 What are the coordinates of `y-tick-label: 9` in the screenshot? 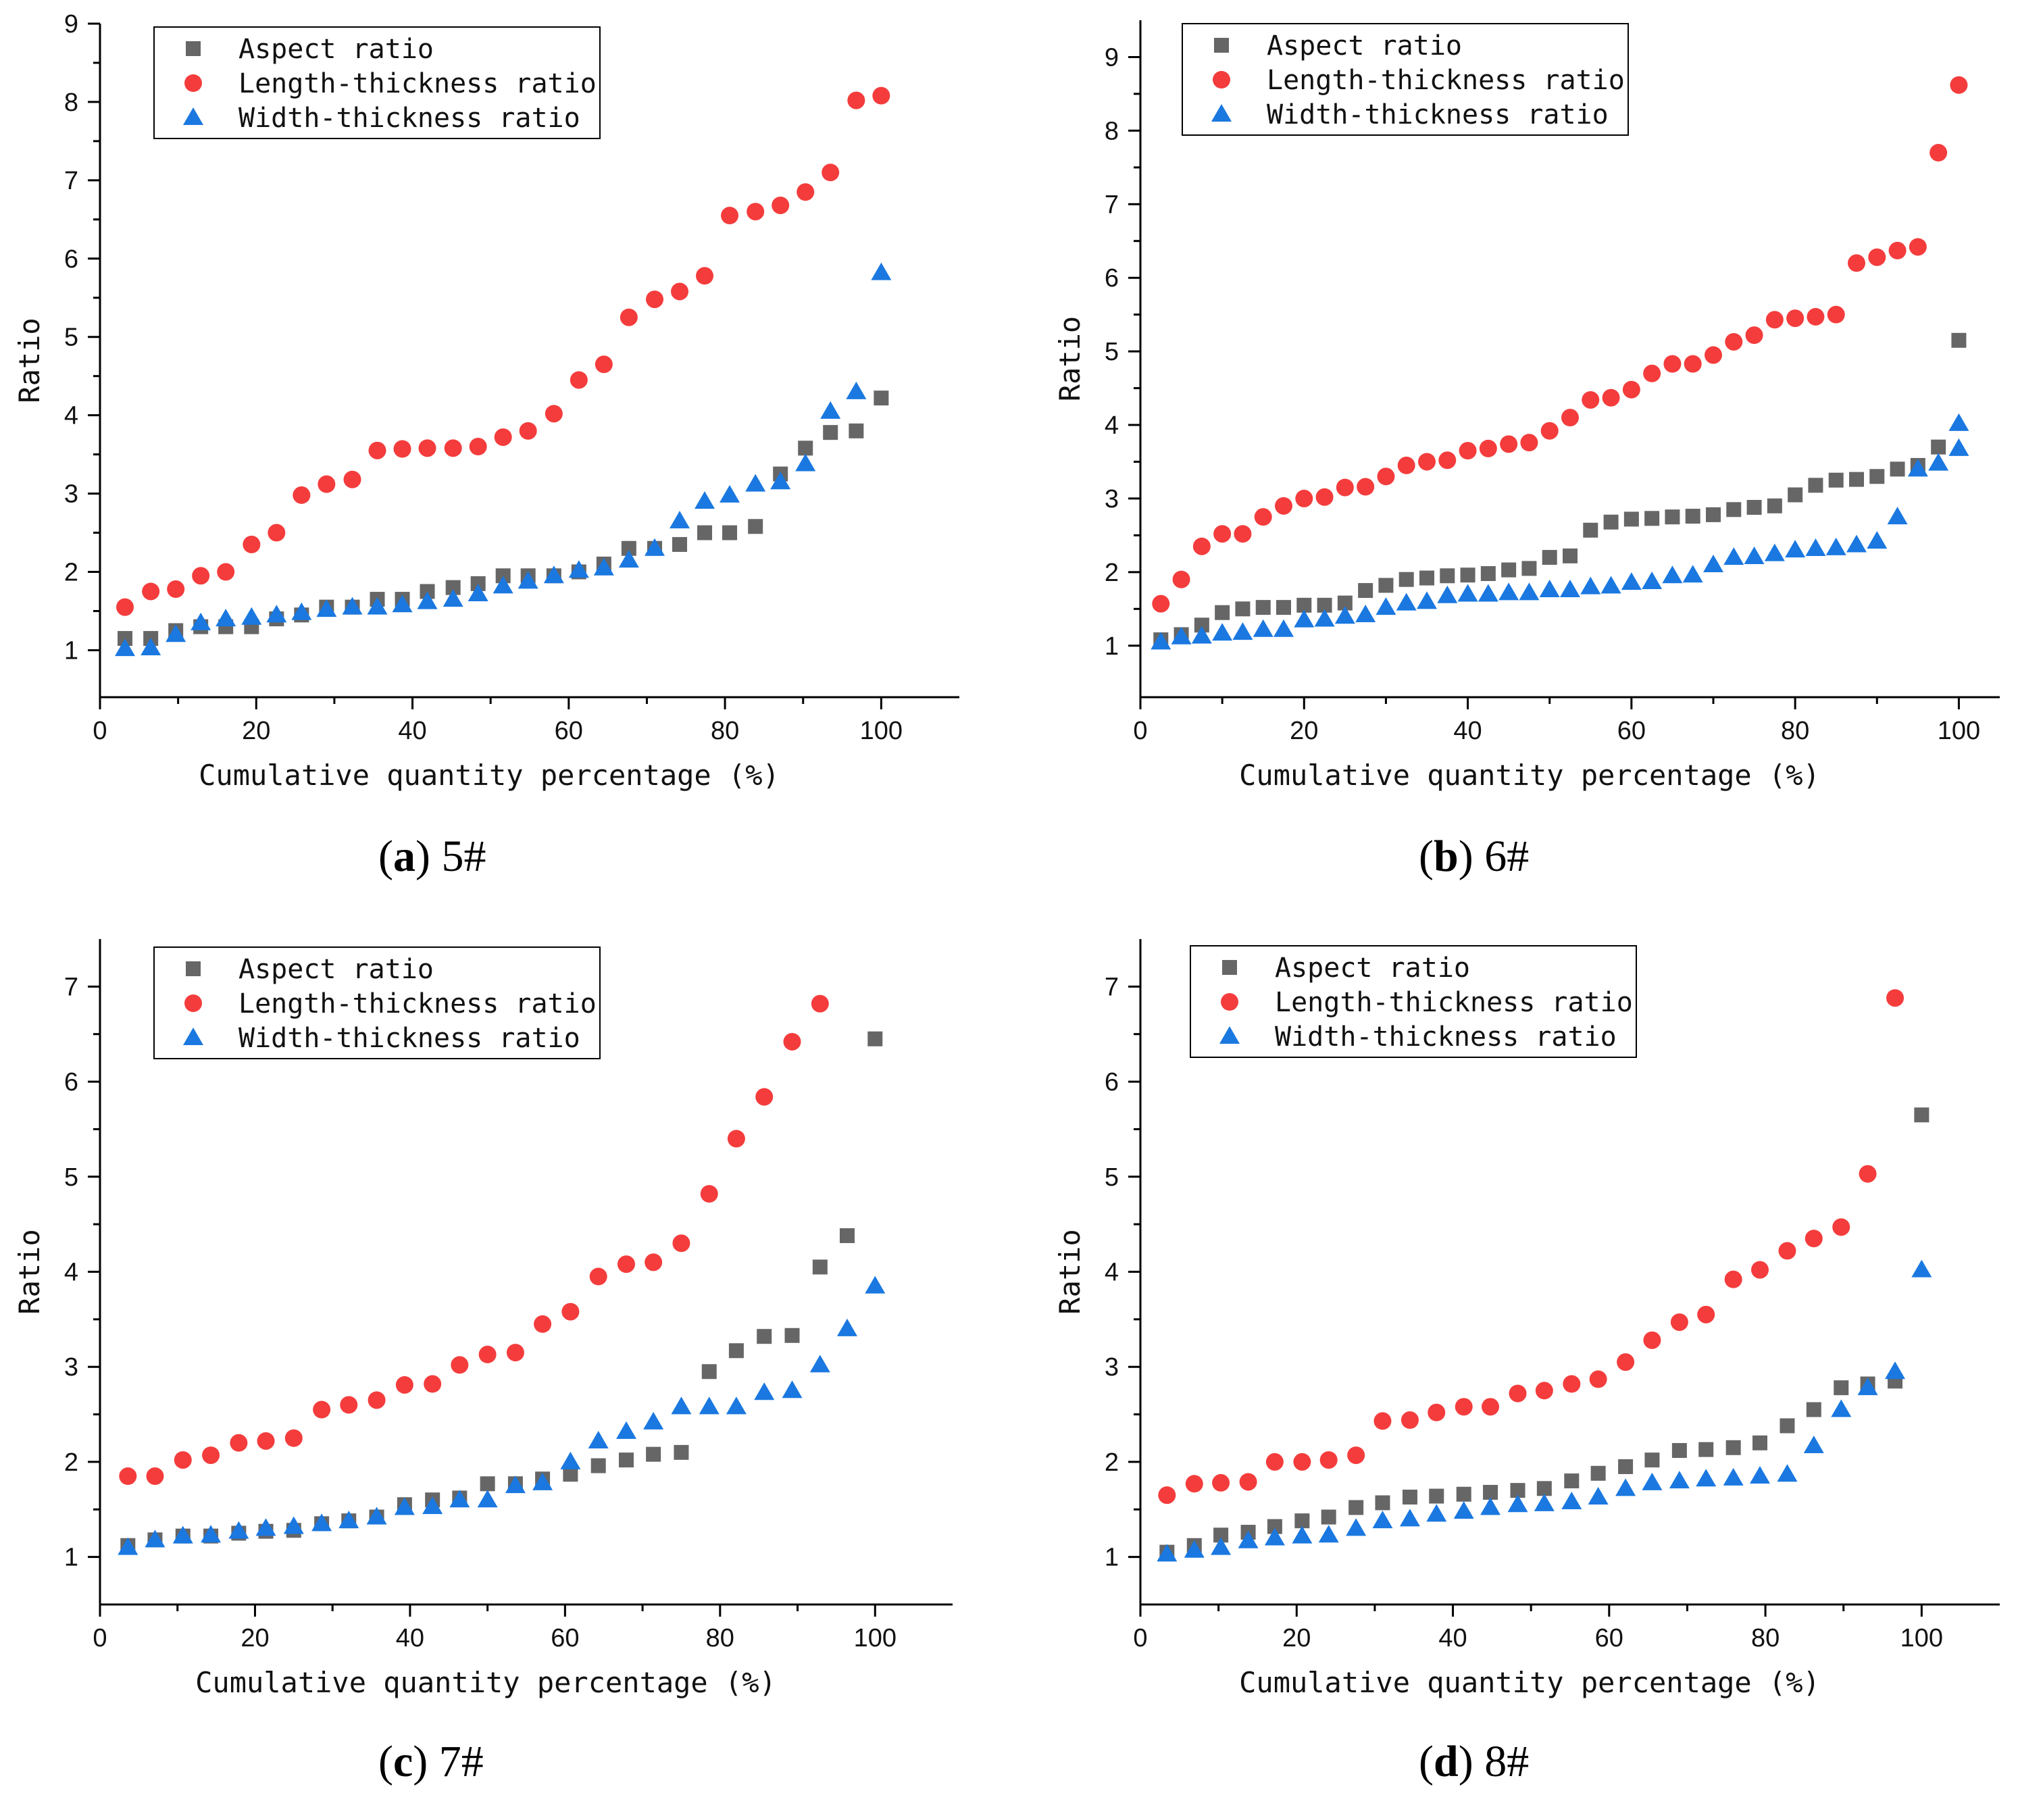 It's located at (71, 25).